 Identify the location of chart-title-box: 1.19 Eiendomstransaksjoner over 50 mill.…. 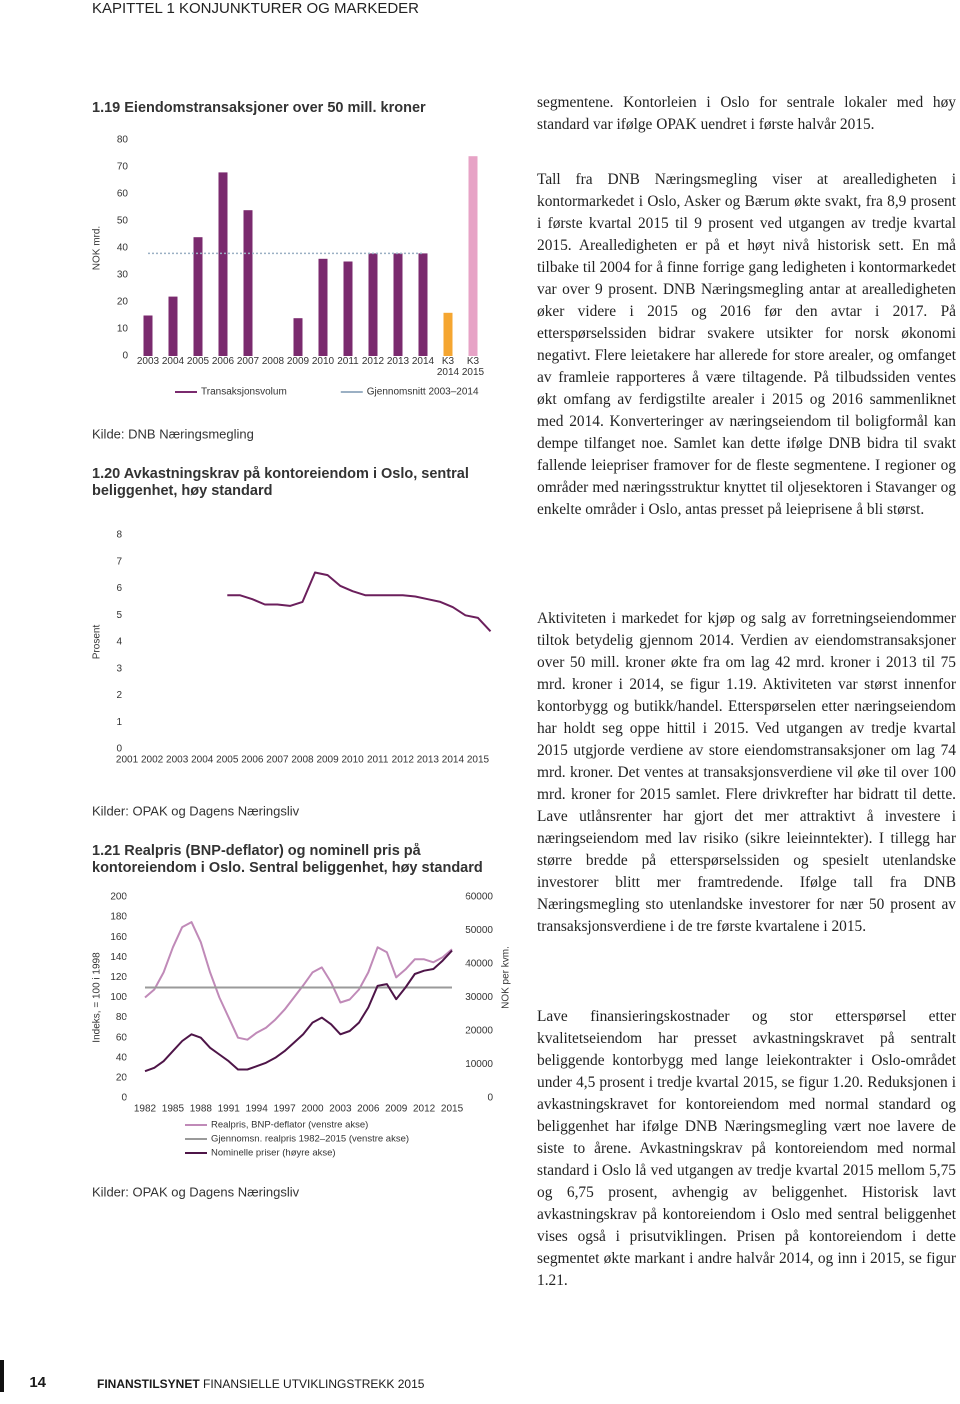
(259, 108).